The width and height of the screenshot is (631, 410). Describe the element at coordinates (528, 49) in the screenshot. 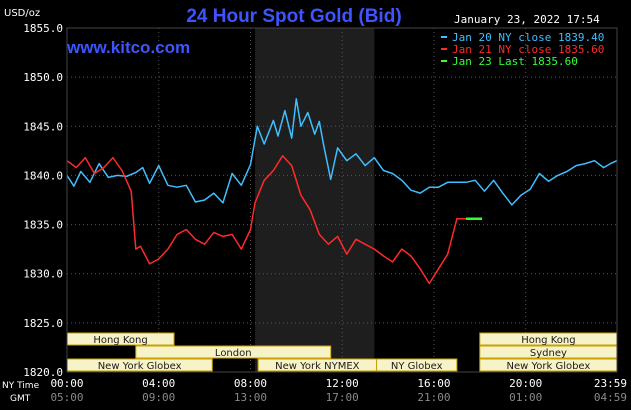

I see `legend-item-jan21: Jan 21 NY close 1835.60` at that location.